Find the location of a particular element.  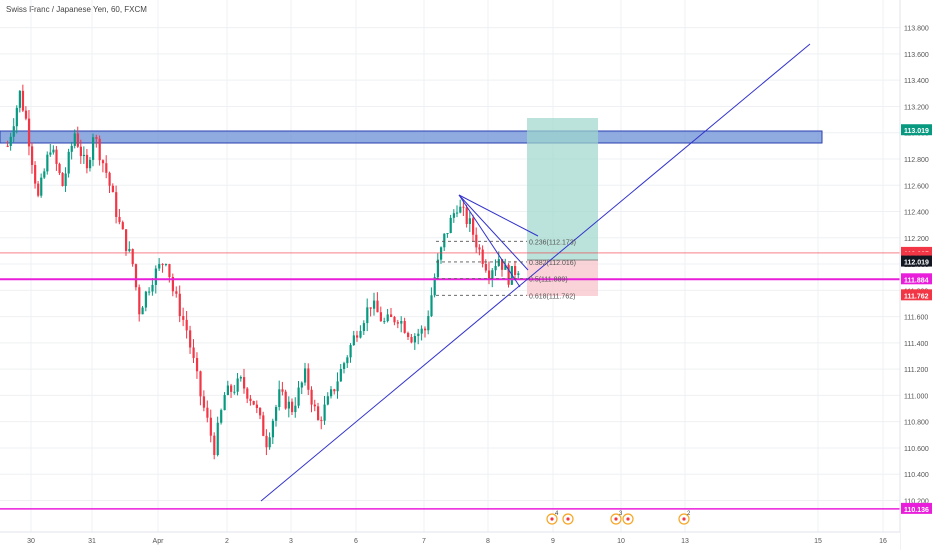

price-tag-label: 111.884 is located at coordinates (916, 280).